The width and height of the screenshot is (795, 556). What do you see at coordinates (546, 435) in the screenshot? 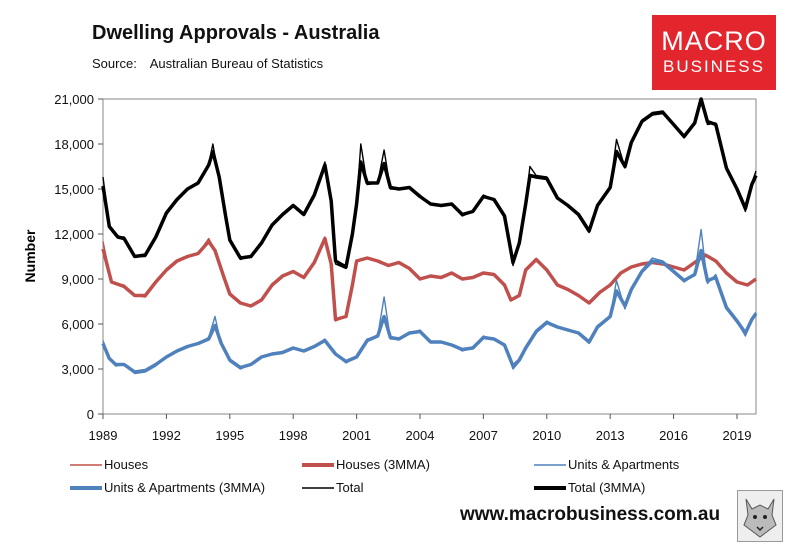
I see `x-tick-label: 2010` at bounding box center [546, 435].